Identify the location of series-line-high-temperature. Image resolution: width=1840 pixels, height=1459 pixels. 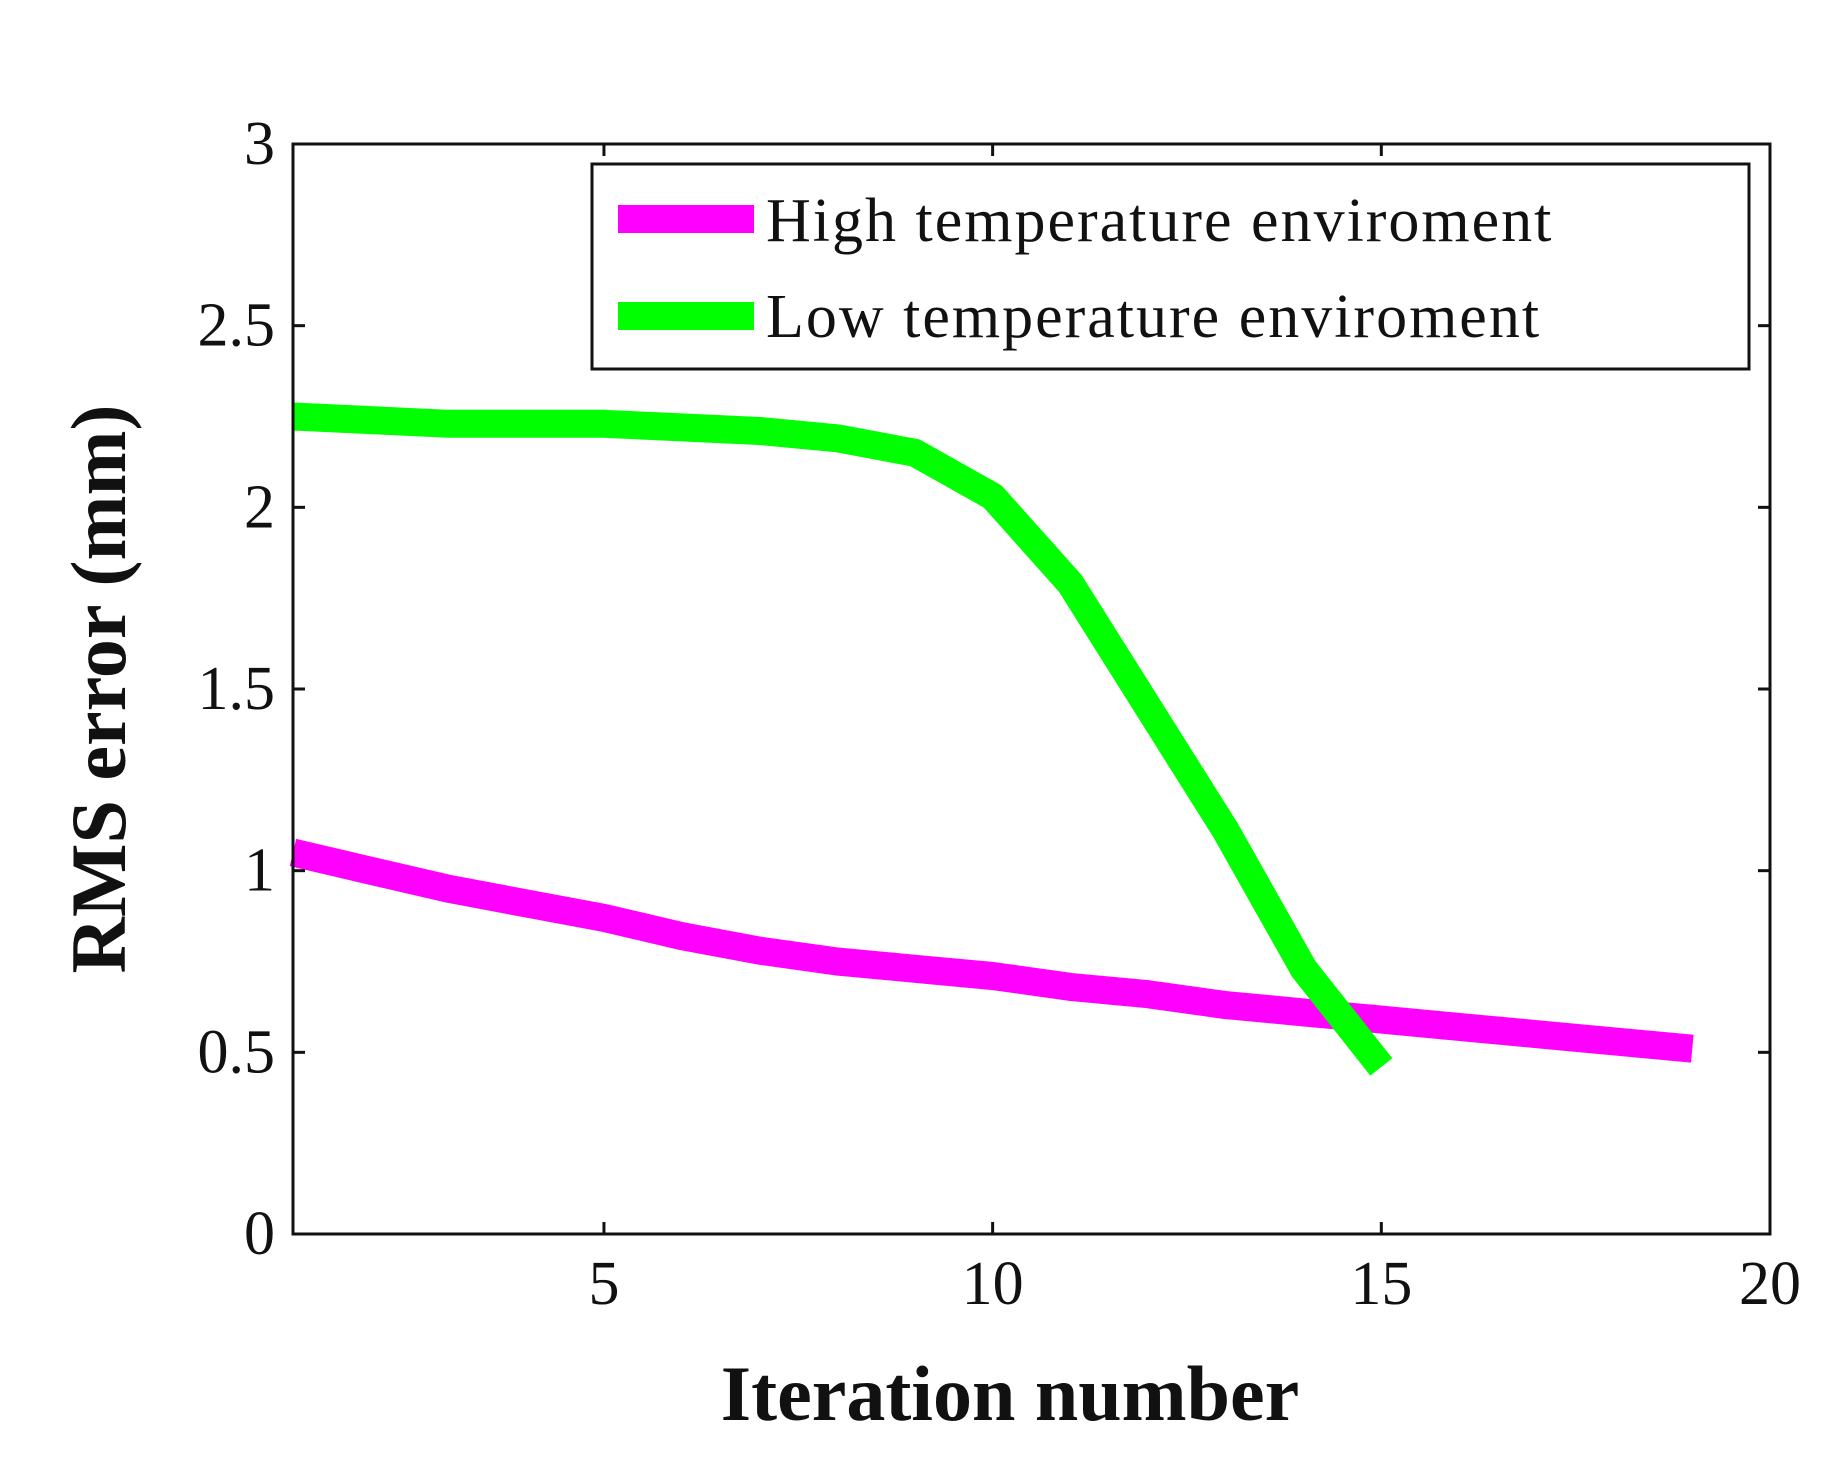
(991, 950).